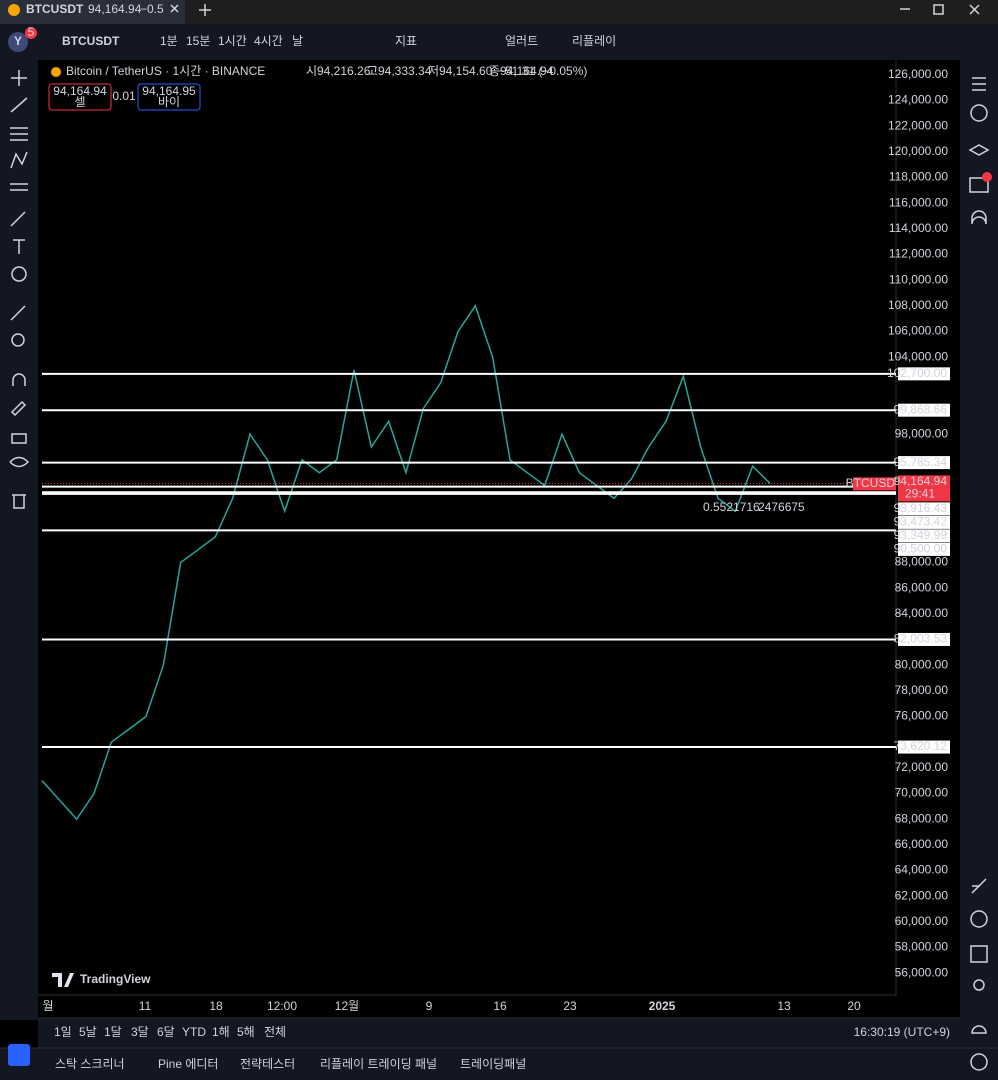 The width and height of the screenshot is (998, 1080). Describe the element at coordinates (499, 1033) in the screenshot. I see `range-bar` at that location.